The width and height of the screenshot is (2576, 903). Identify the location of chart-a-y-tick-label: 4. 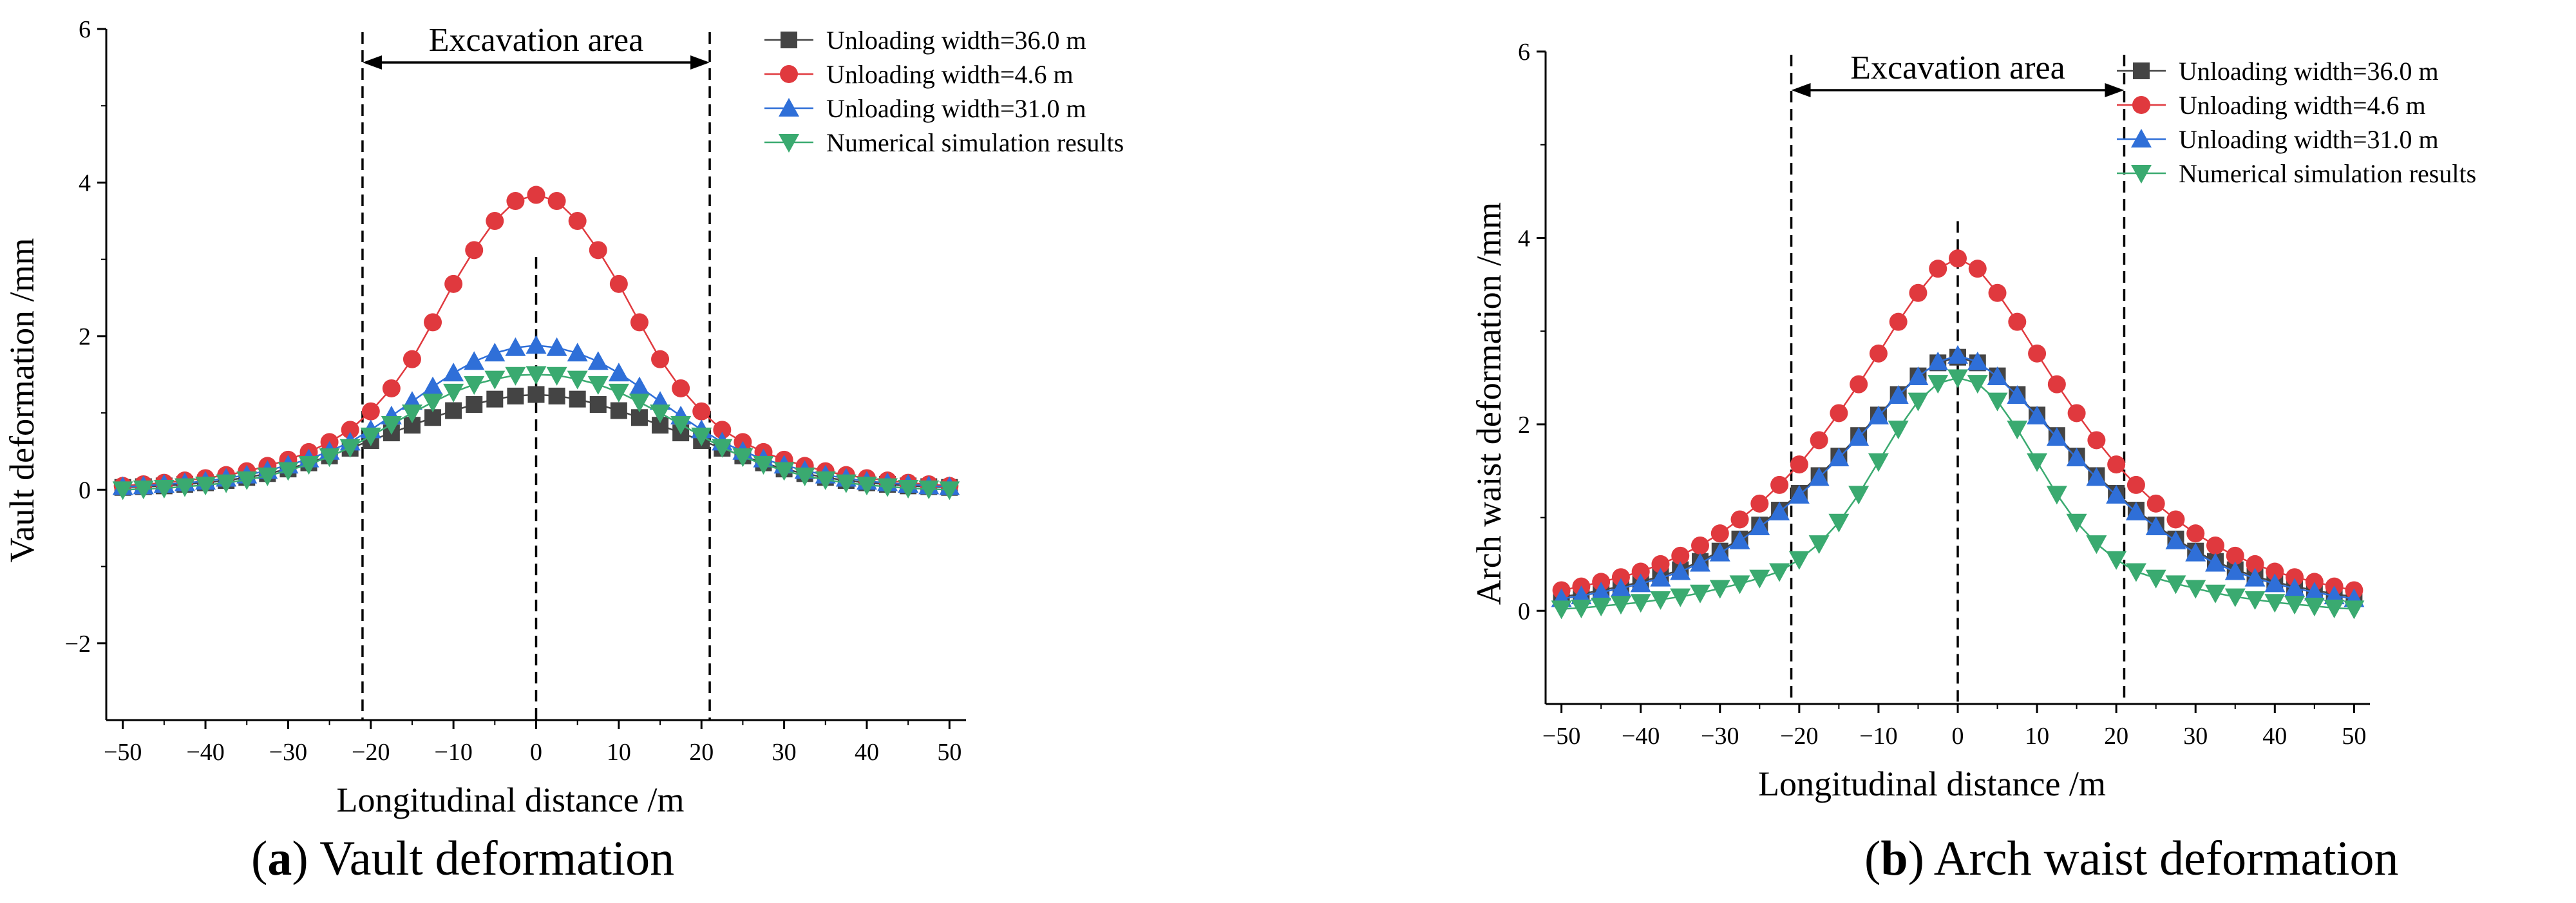
(85, 182).